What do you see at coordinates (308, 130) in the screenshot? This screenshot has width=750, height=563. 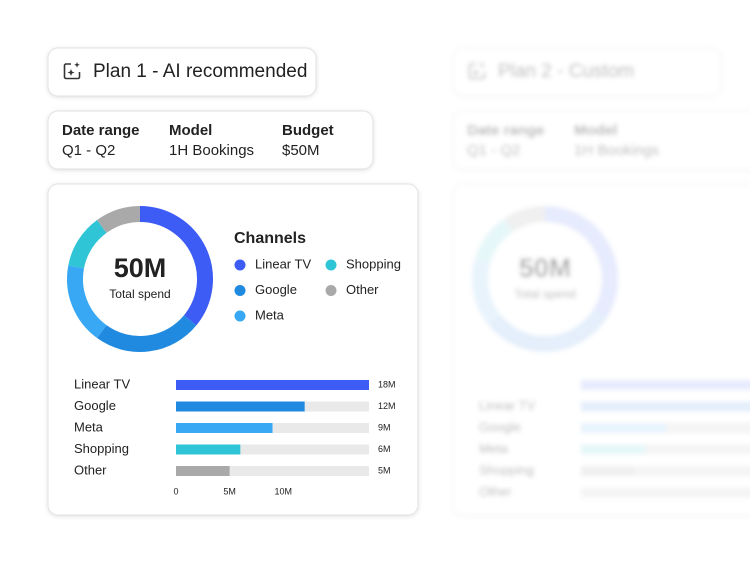 I see `field-label: Budget` at bounding box center [308, 130].